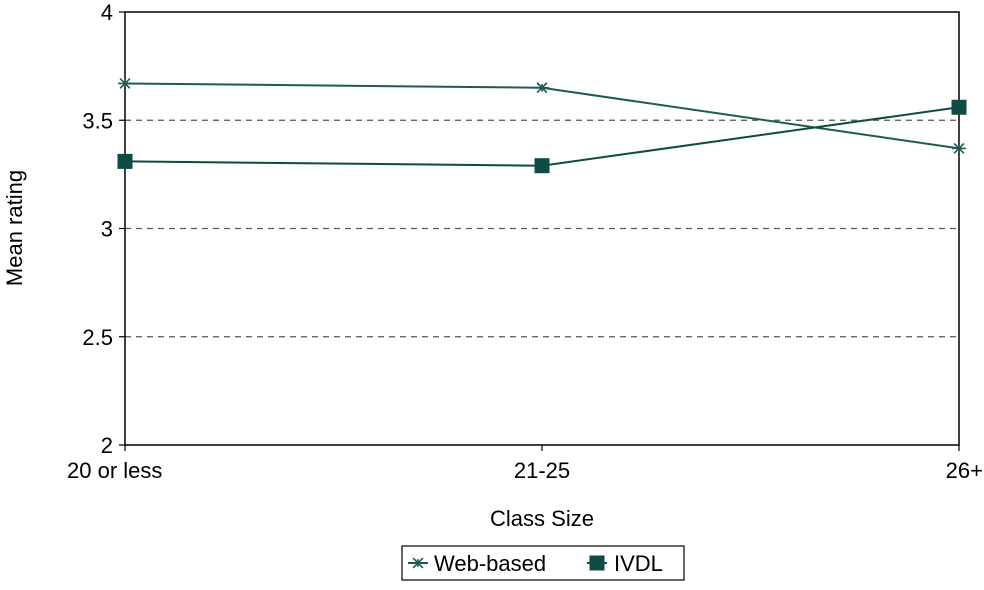 The height and width of the screenshot is (590, 984). Describe the element at coordinates (638, 563) in the screenshot. I see `legend-label: IVDL` at that location.